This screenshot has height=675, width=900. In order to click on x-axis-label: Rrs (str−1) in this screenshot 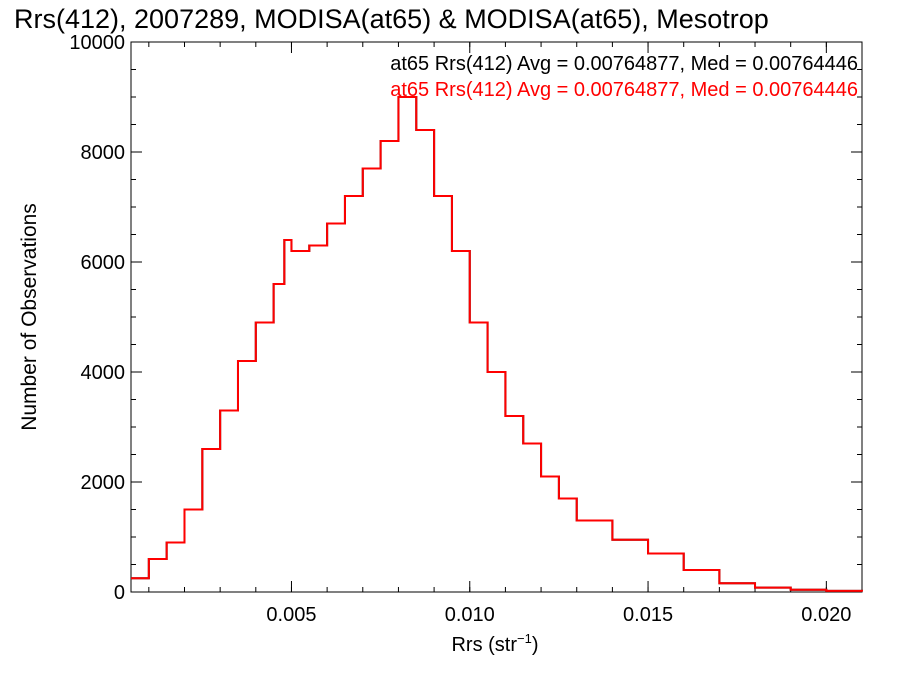, I will do `click(494, 643)`.